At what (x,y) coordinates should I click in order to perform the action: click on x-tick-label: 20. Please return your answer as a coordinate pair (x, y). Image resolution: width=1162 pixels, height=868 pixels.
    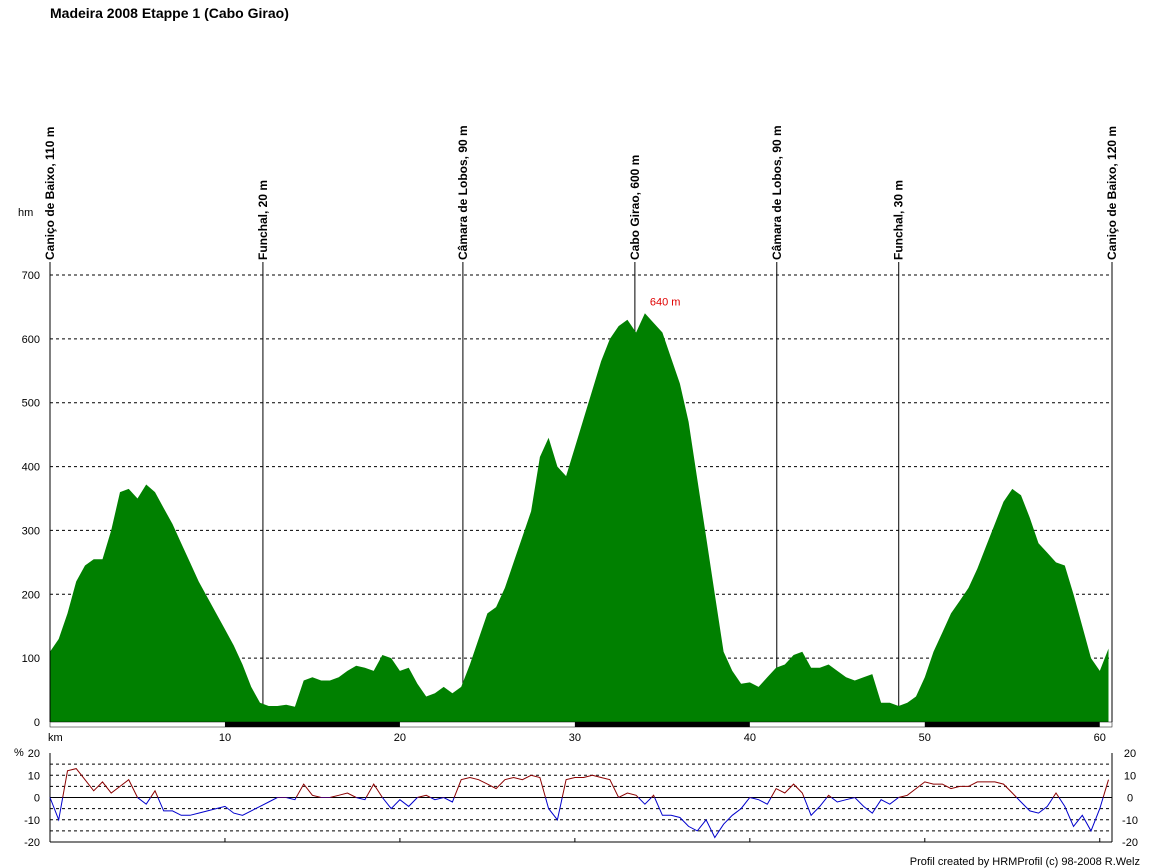
    Looking at the image, I should click on (400, 738).